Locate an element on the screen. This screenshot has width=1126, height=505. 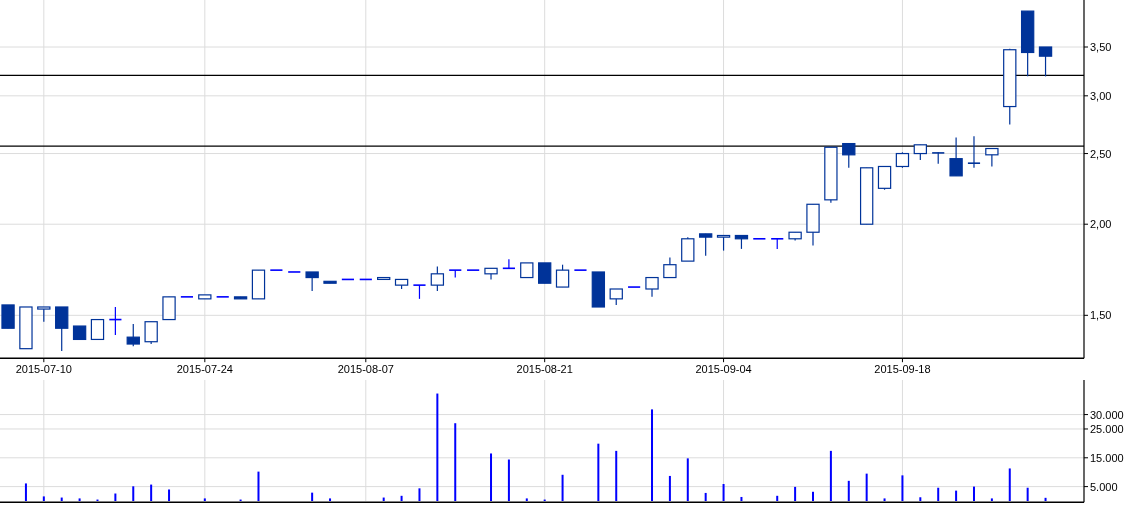
y-tick-label: 3,00 is located at coordinates (1101, 95).